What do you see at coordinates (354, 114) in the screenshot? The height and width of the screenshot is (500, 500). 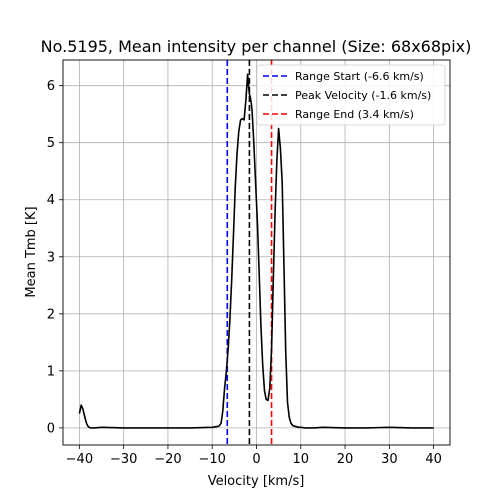 I see `legend-label: Range End (3.4 km/s)` at bounding box center [354, 114].